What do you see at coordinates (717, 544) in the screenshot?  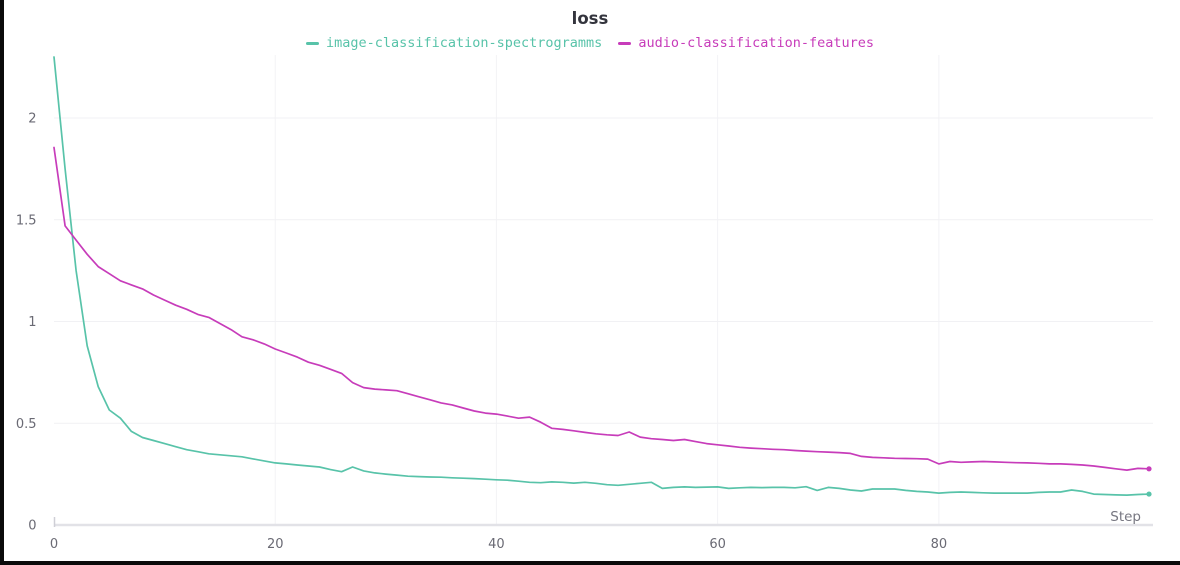 I see `x-tick-label: 60` at bounding box center [717, 544].